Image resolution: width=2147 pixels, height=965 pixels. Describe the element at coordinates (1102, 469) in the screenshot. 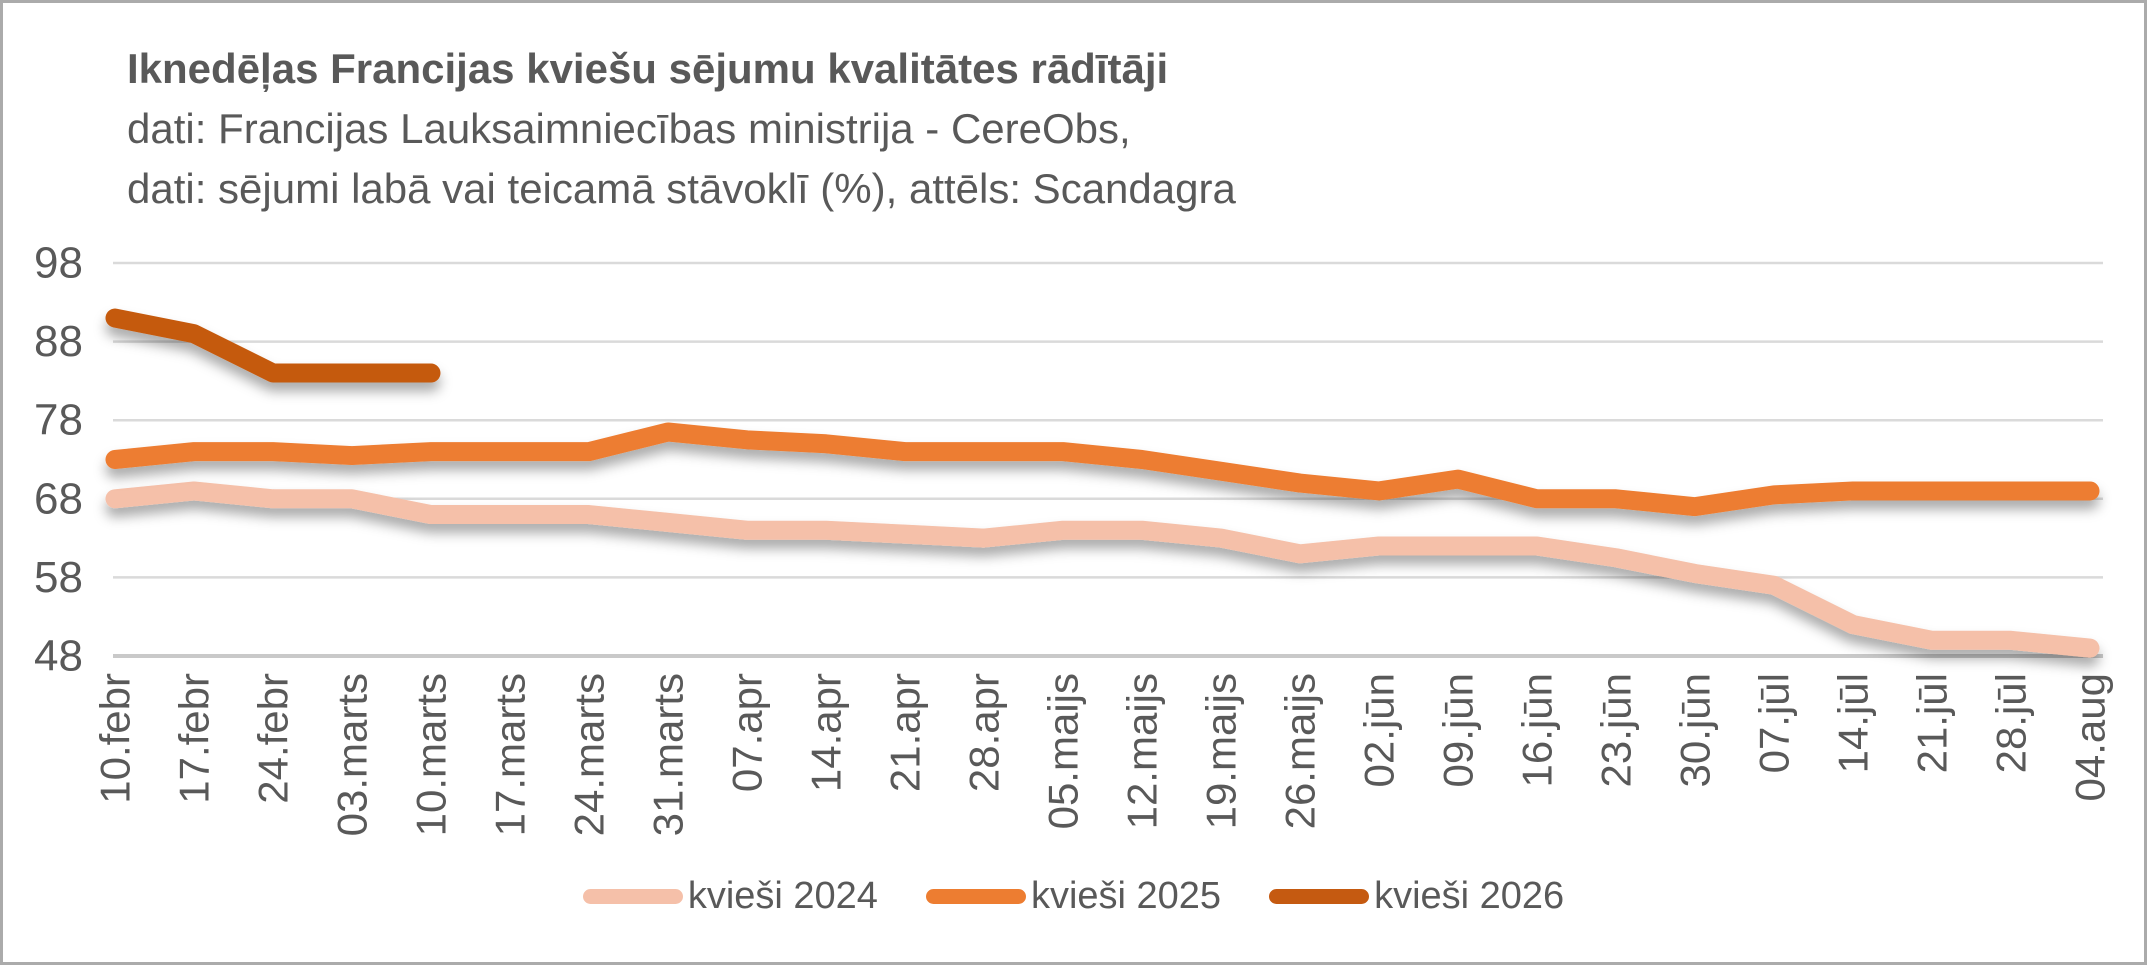

I see `series-line-kvieši-2025` at that location.